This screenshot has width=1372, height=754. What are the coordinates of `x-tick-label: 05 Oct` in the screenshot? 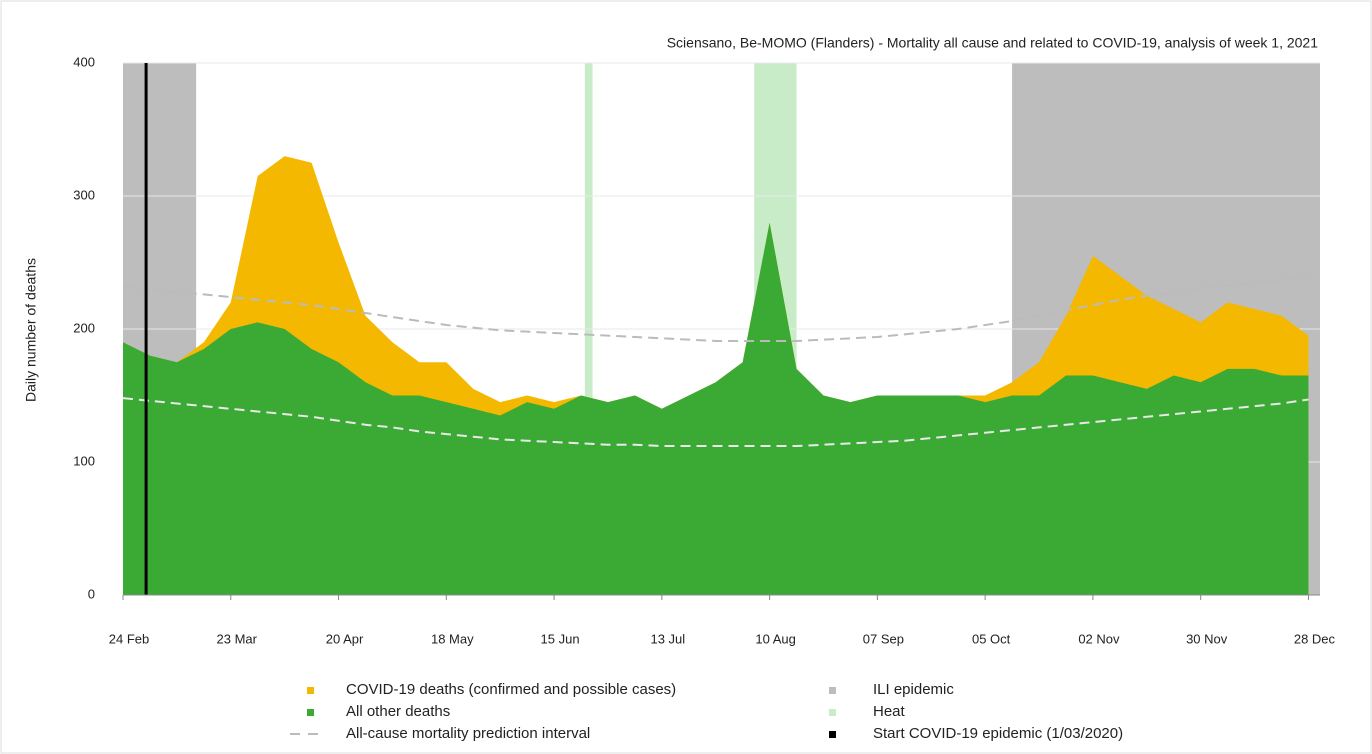 It's located at (991, 638).